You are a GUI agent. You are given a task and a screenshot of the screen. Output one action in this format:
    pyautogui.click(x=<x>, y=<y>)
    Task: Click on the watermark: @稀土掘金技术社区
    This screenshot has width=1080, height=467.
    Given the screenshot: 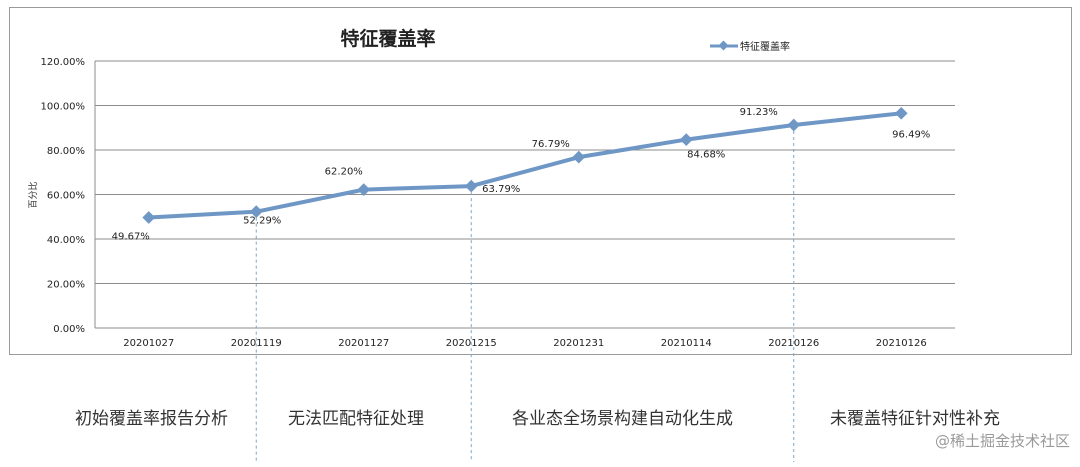 What is the action you would take?
    pyautogui.click(x=1002, y=441)
    